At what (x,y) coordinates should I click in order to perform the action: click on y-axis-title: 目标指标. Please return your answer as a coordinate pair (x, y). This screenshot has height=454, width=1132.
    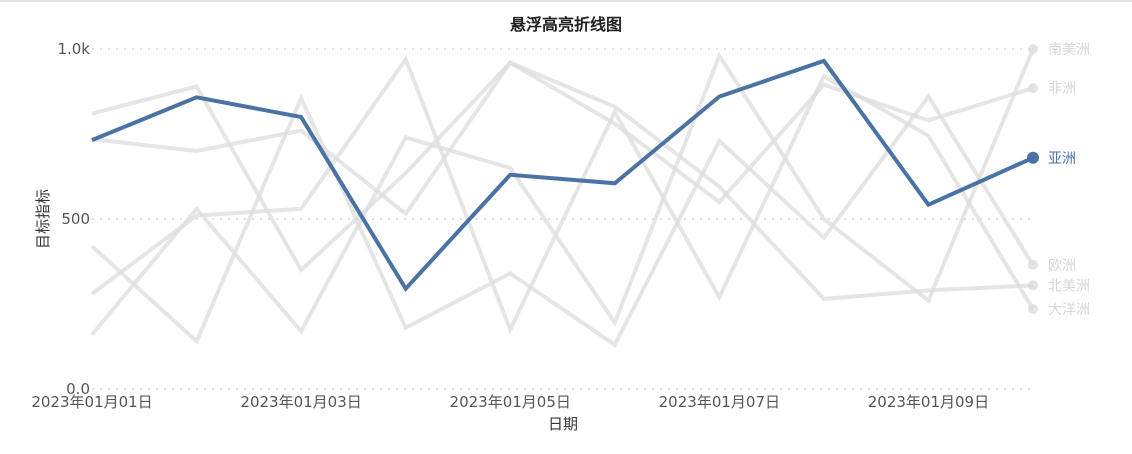
    Looking at the image, I should click on (43, 219).